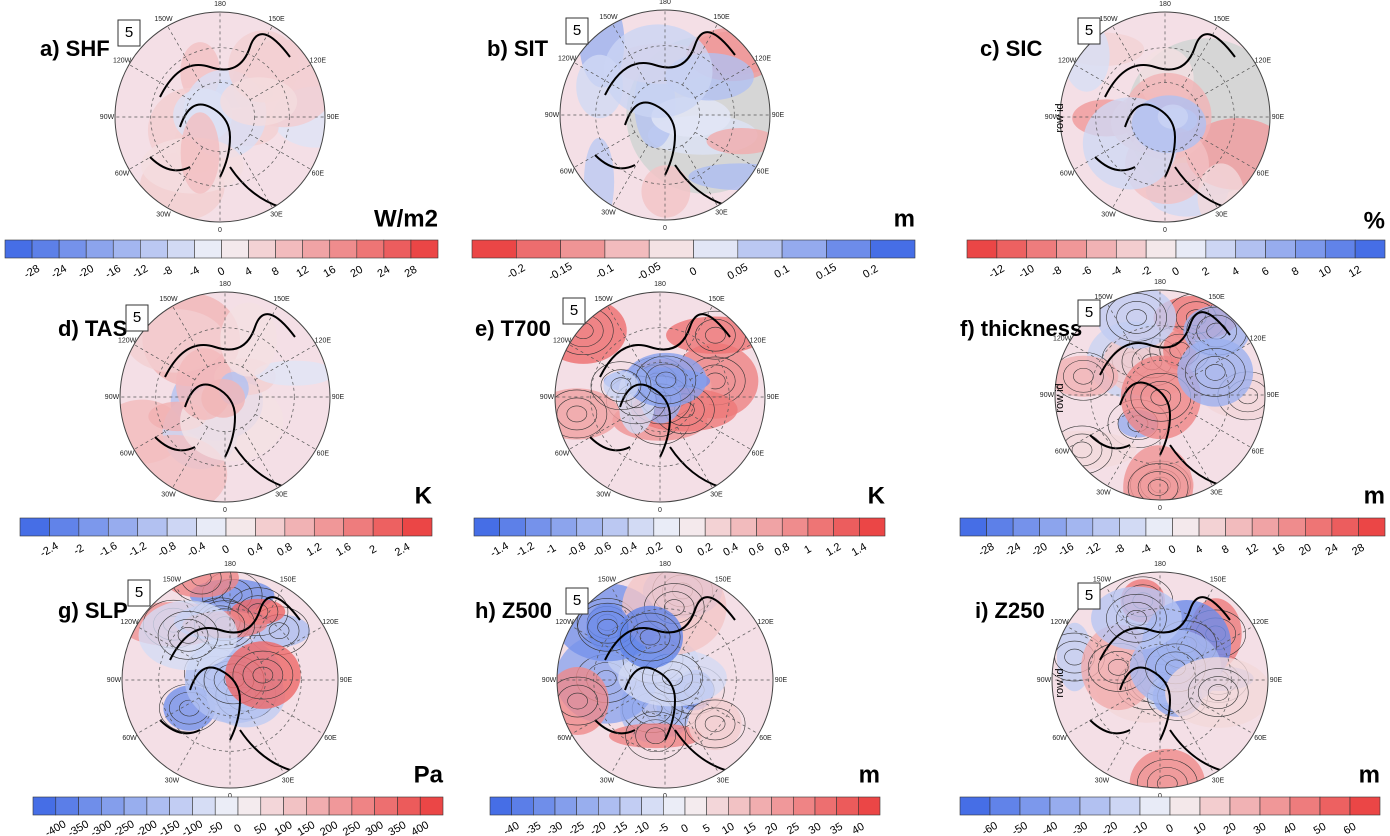 The height and width of the screenshot is (836, 1390). Describe the element at coordinates (1320, 828) in the screenshot. I see `colorbar-tick-label: 50` at that location.